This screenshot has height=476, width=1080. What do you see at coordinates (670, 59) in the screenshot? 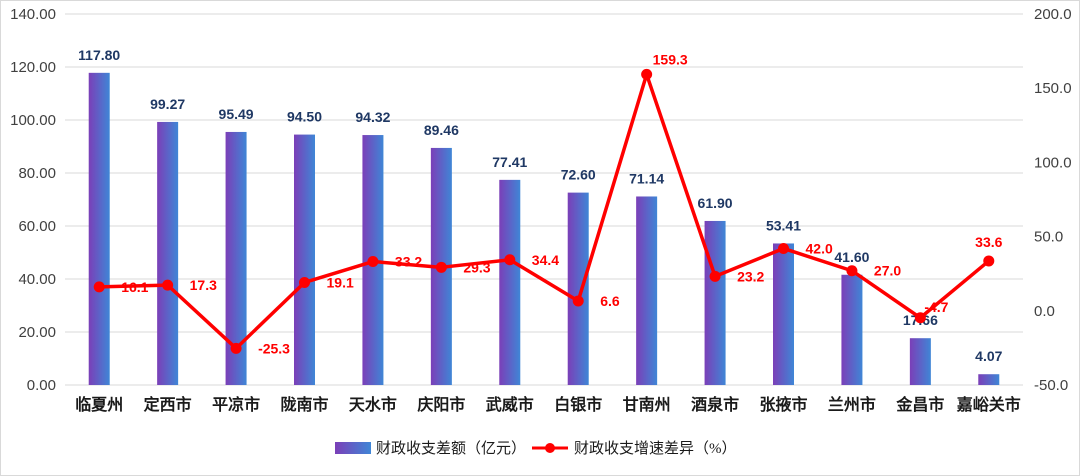
I see `line-value-label: 159.3` at bounding box center [670, 59].